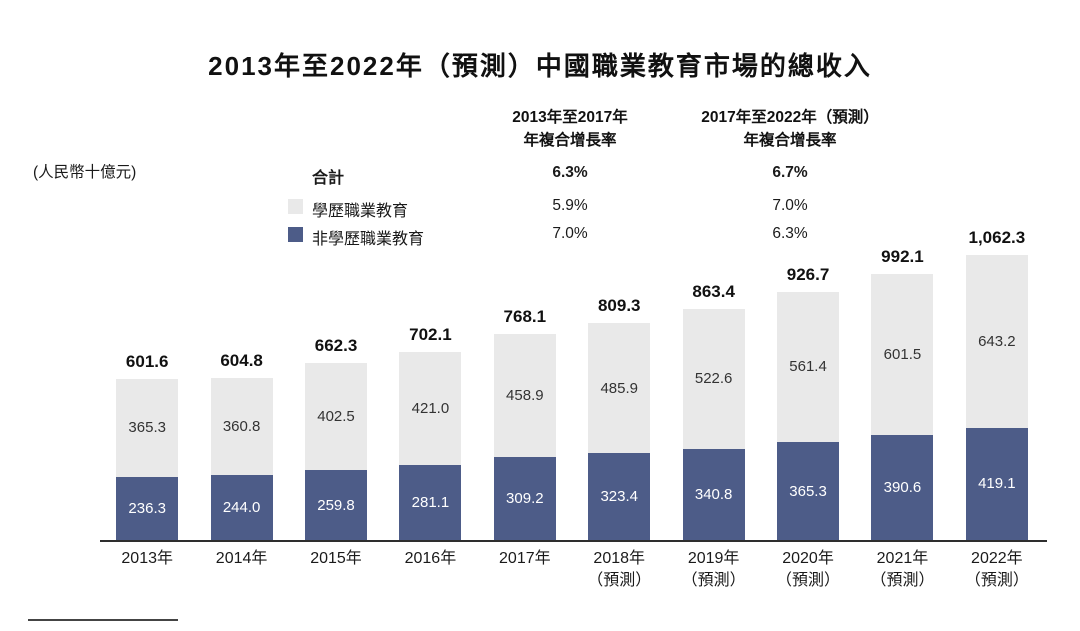  I want to click on x-axis-label-line: 2014年, so click(241, 558).